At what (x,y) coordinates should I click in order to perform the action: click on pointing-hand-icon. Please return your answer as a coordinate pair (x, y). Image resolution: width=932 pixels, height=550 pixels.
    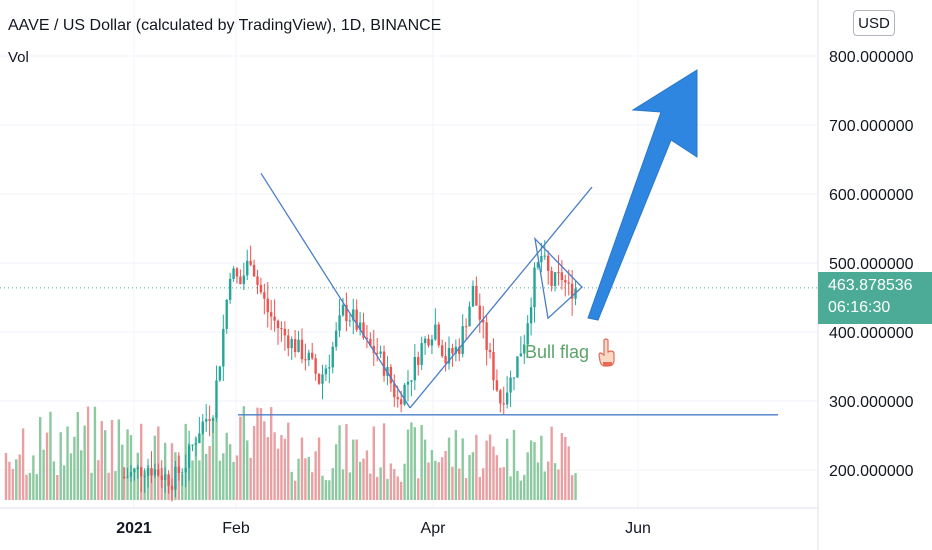
    Looking at the image, I should click on (606, 352).